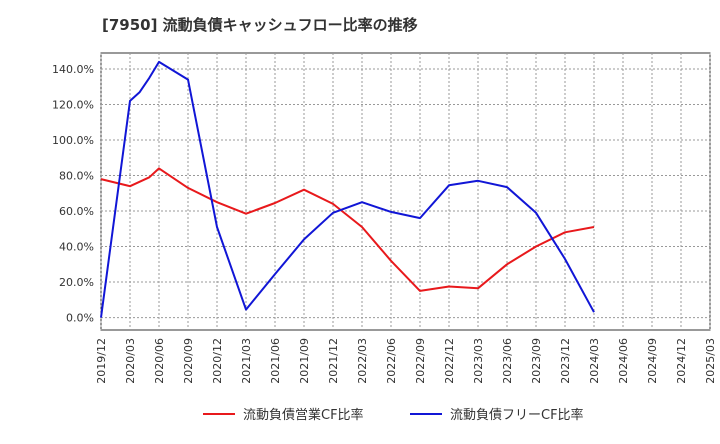  I want to click on x-tick-label: 2020/09, so click(188, 361).